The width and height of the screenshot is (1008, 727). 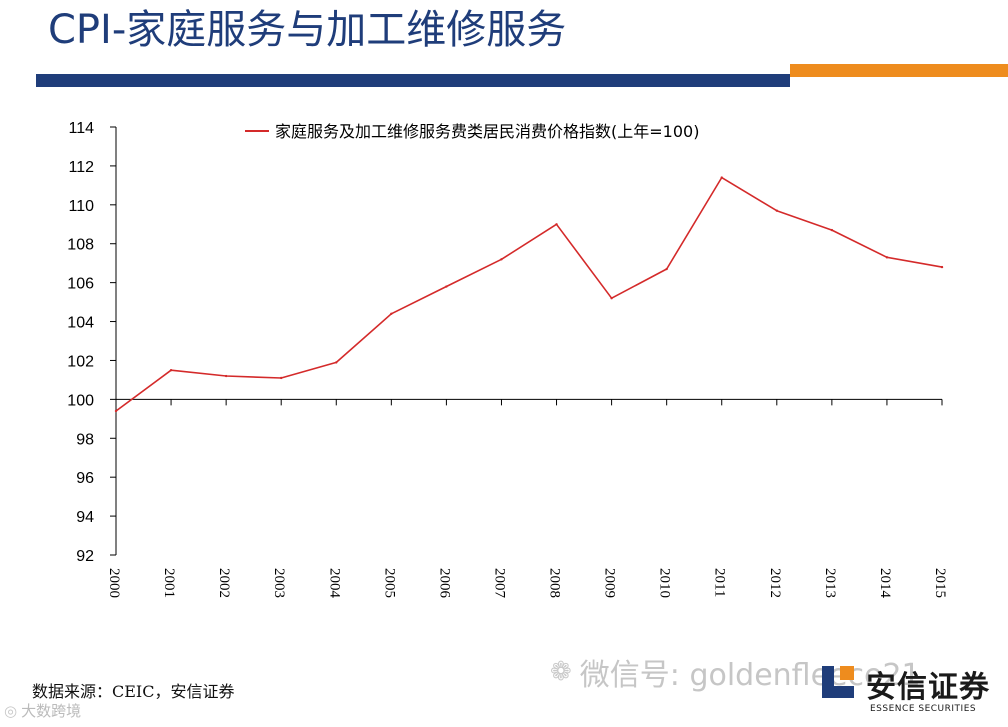 I want to click on title-underline-orange, so click(x=899, y=70).